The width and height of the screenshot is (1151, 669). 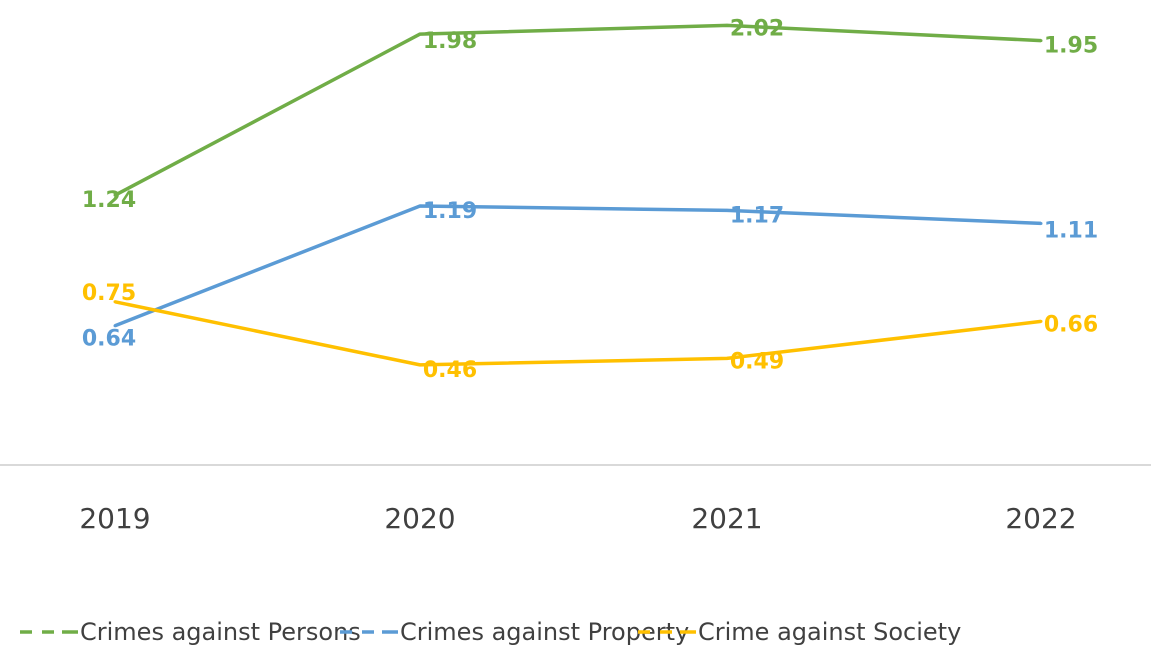 What do you see at coordinates (726, 518) in the screenshot?
I see `x-tick-label: 2021` at bounding box center [726, 518].